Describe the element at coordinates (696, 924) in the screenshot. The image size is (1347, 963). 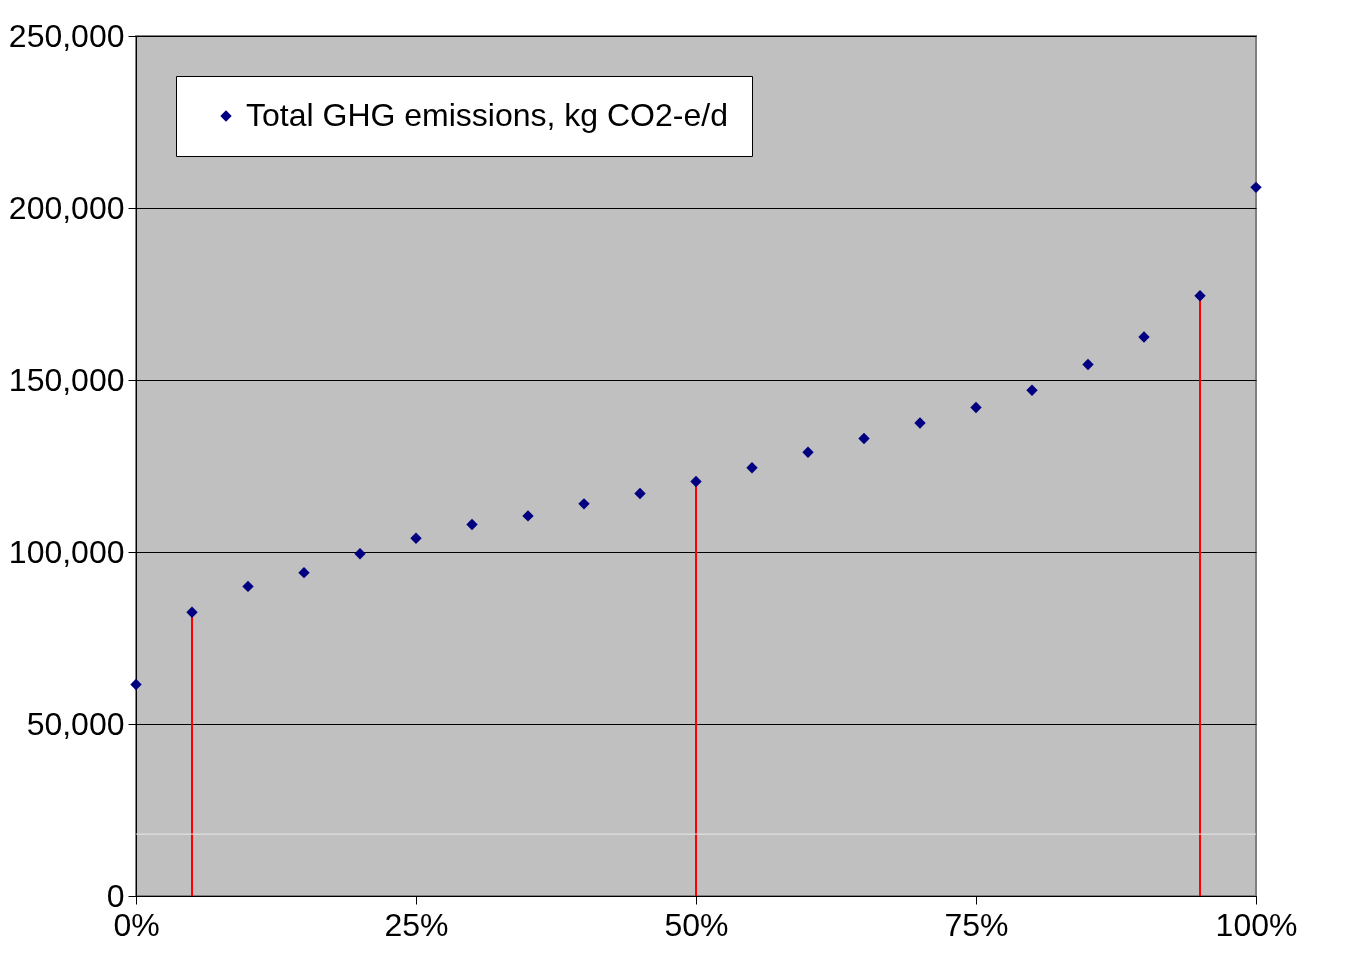
I see `x-tick-label: 50%` at that location.